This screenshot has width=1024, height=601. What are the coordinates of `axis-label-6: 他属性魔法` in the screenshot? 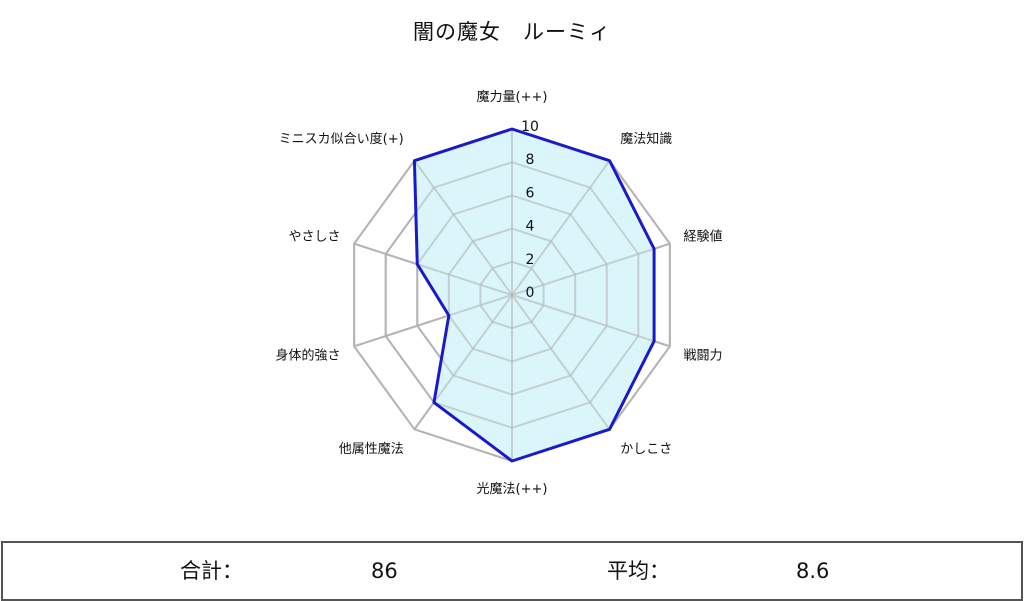 It's located at (371, 449).